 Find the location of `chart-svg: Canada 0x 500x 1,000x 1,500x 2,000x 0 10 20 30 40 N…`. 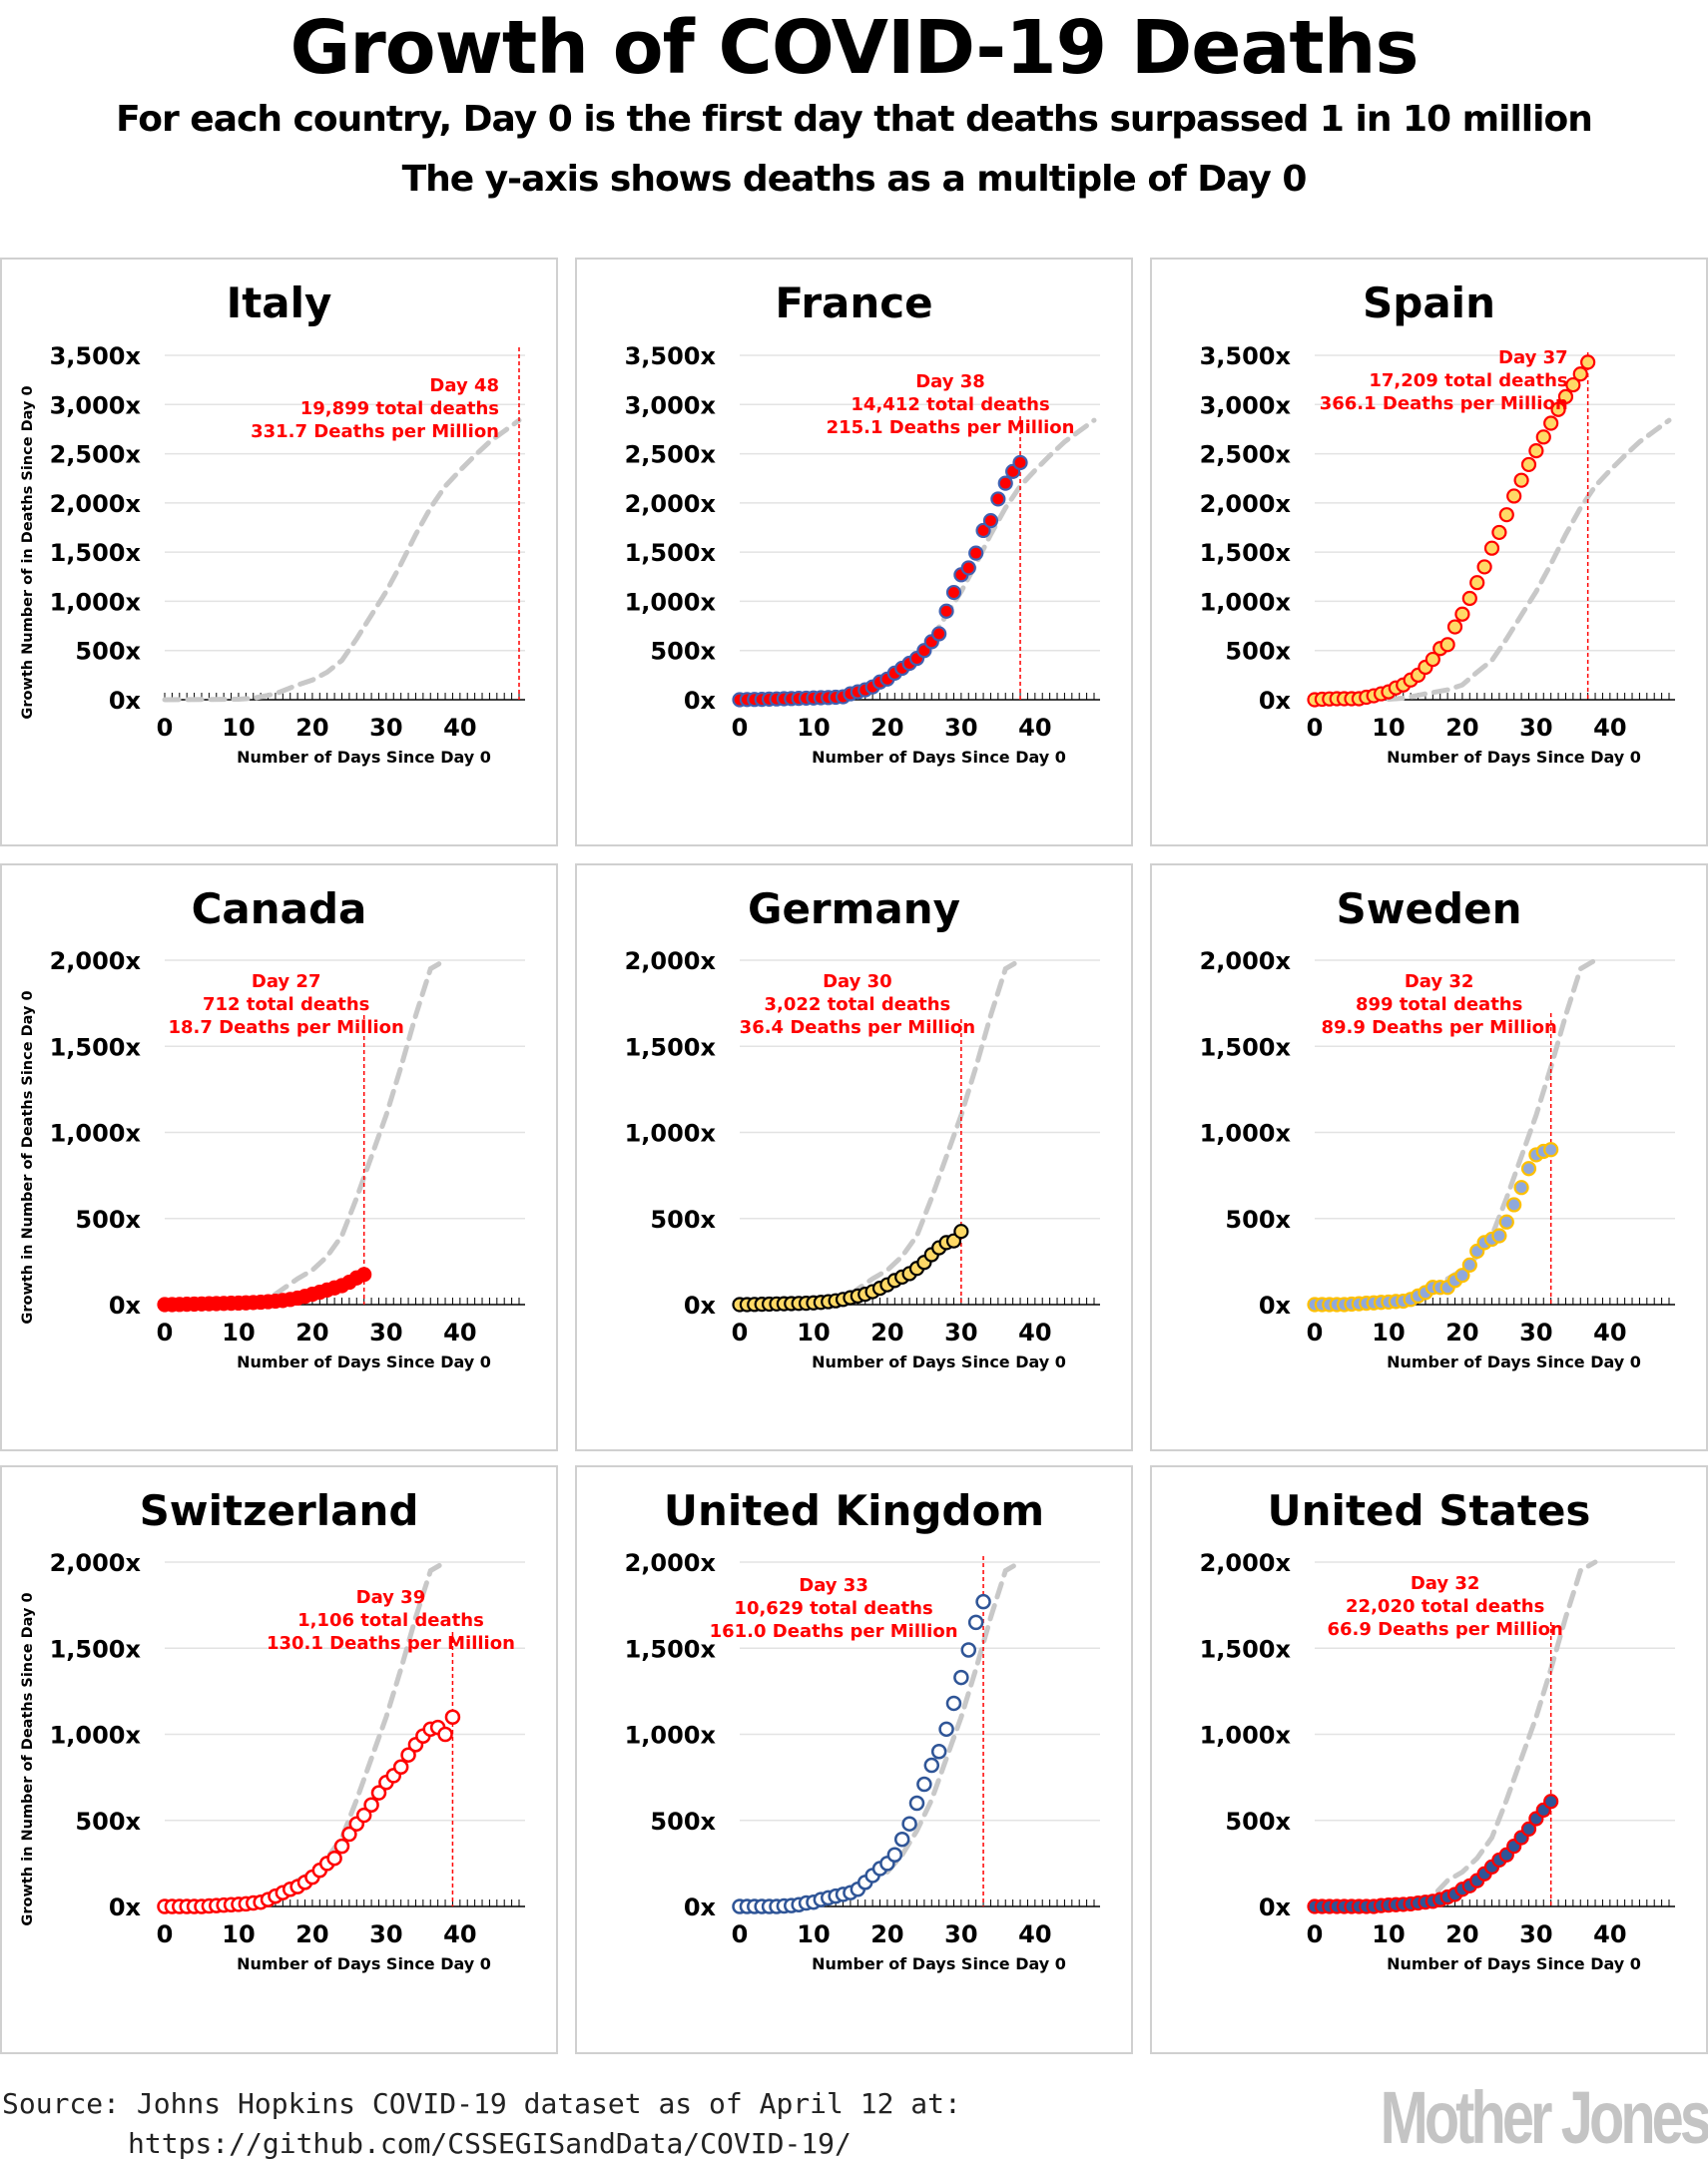

chart-svg: Canada 0x 500x 1,000x 1,500x 2,000x 0 10 20 30 40 N… is located at coordinates (272, 1127).